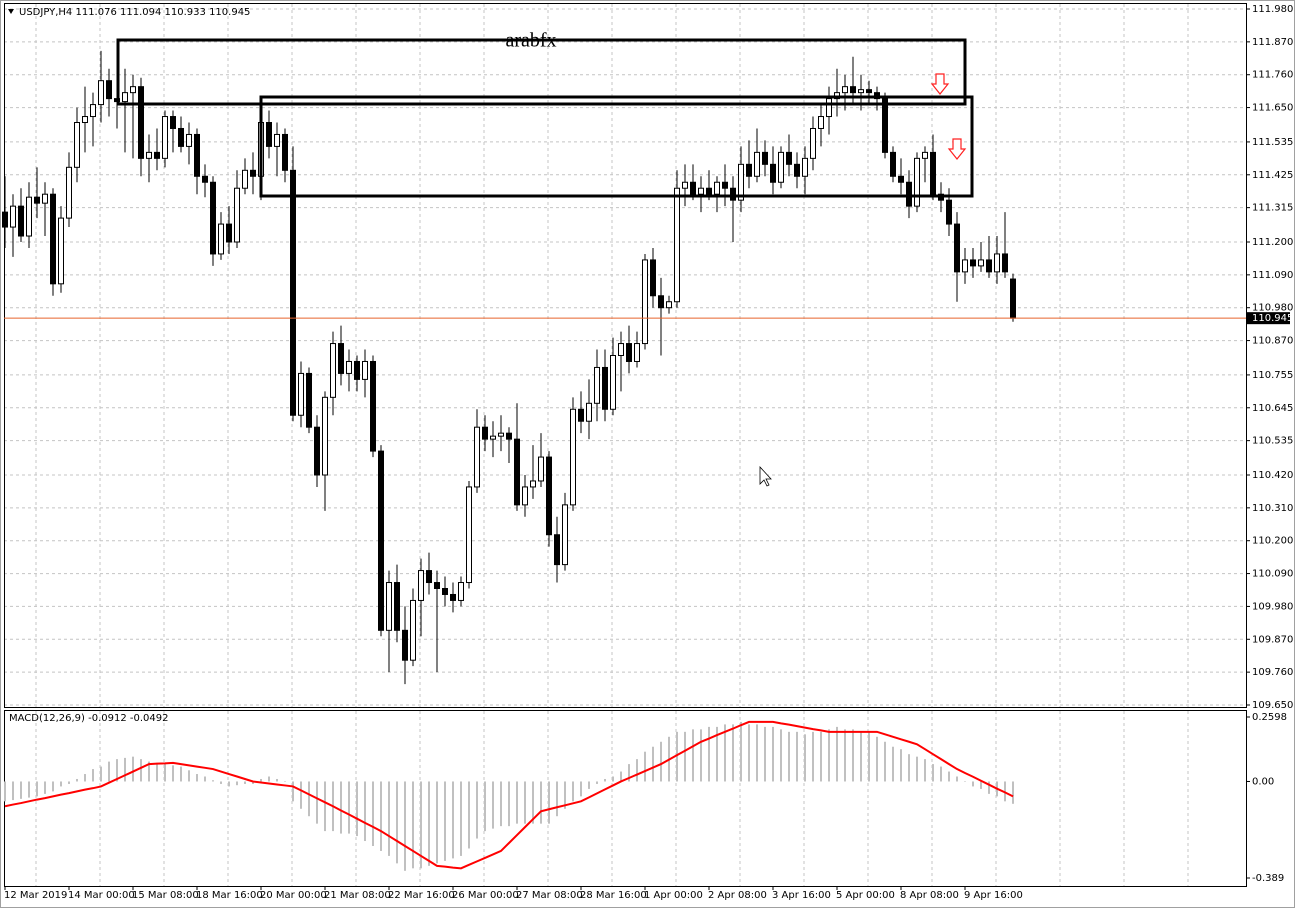  Describe the element at coordinates (865, 895) in the screenshot. I see `x-tick-label: 5 Apr 00:00` at that location.